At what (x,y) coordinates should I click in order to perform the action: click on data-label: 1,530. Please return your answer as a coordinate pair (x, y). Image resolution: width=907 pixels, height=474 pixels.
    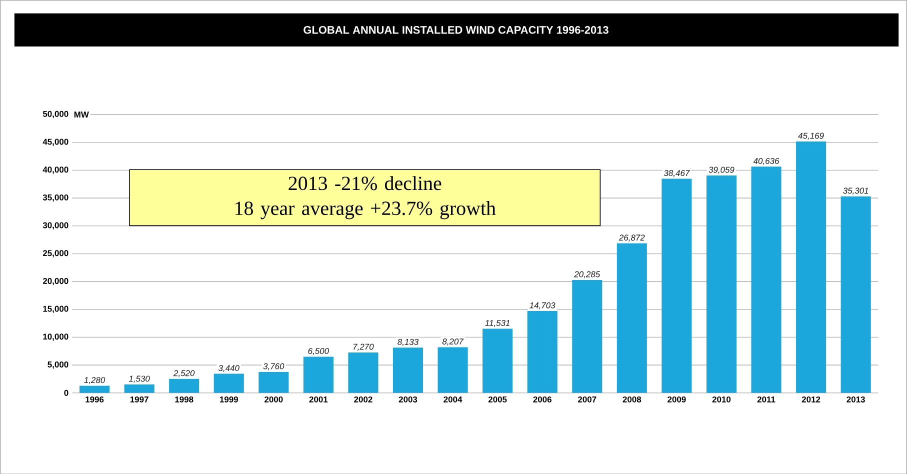
    Looking at the image, I should click on (139, 378).